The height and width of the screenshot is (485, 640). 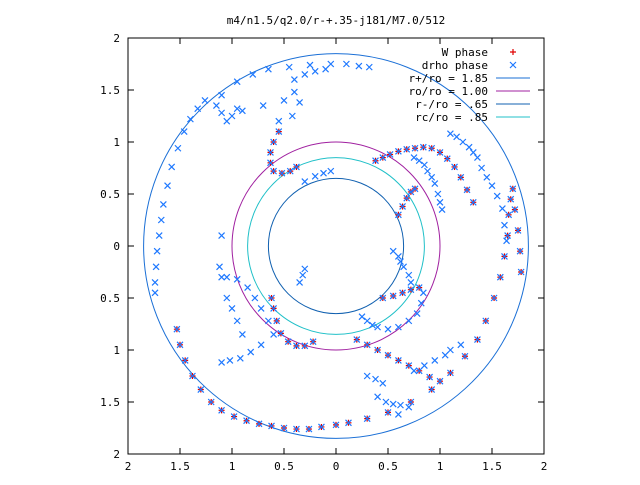 What do you see at coordinates (448, 78) in the screenshot?
I see `legend-label: r+/ro = 1.85` at bounding box center [448, 78].